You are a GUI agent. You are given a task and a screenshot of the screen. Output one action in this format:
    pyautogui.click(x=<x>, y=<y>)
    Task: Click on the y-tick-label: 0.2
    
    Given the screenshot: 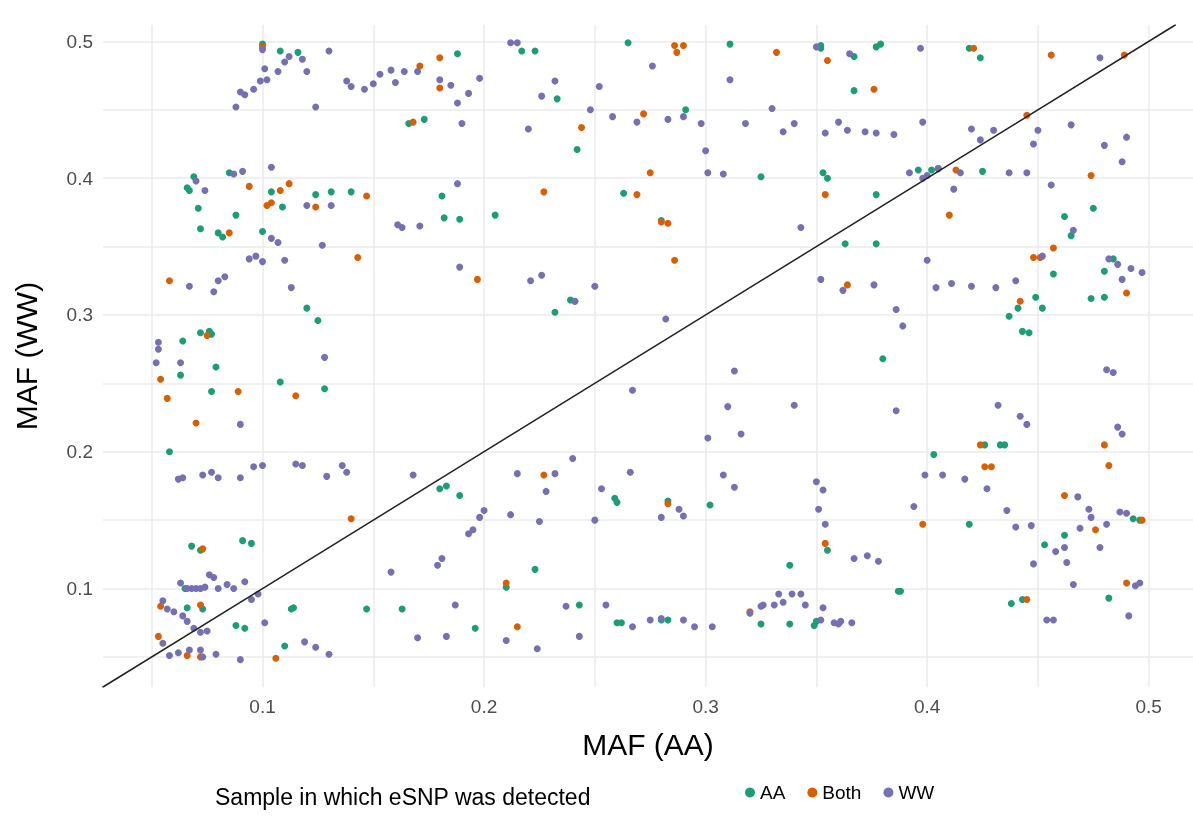 What is the action you would take?
    pyautogui.click(x=79, y=452)
    